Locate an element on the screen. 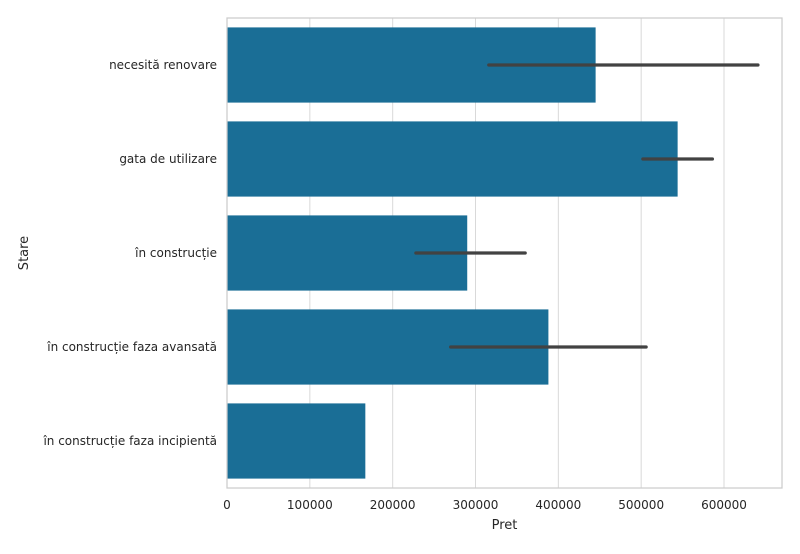 The width and height of the screenshot is (800, 554). x-tick-label: 500000 is located at coordinates (641, 505).